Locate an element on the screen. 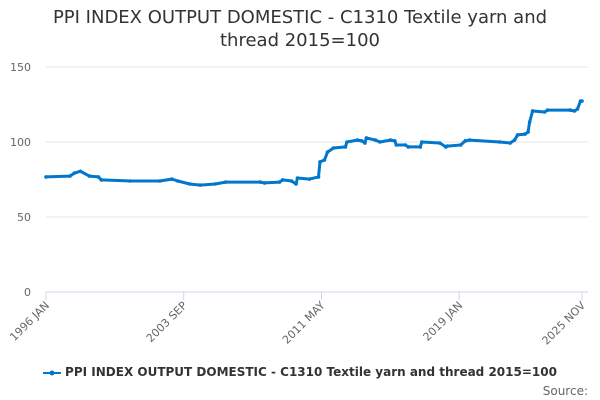  y-tick-label: 0 is located at coordinates (27, 292).